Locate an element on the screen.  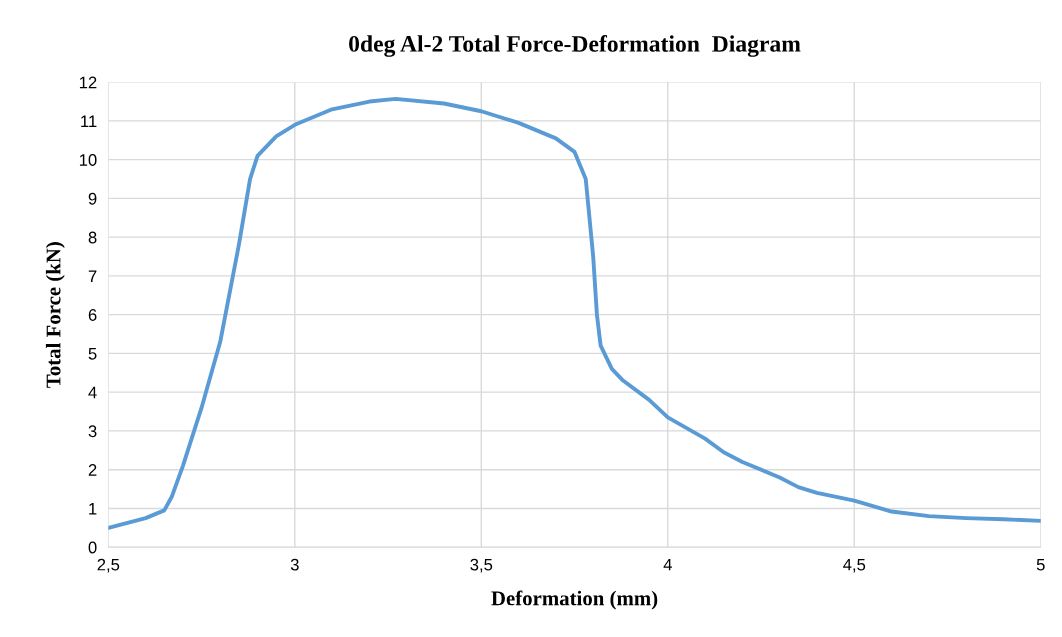
chart-title: 0deg Al-2 Total Force-Deformation Diagram is located at coordinates (575, 45).